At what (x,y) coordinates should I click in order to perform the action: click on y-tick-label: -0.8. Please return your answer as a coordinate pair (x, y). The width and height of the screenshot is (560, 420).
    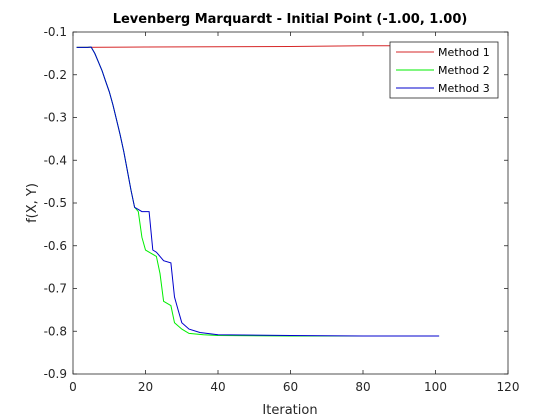
    Looking at the image, I should click on (55, 331).